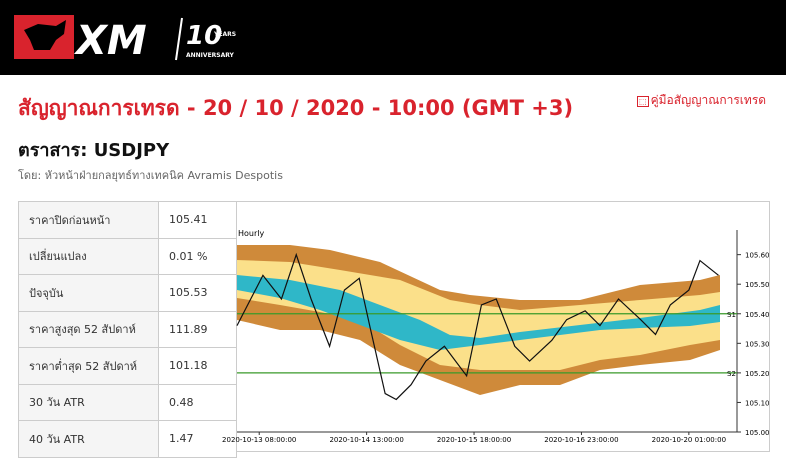  What do you see at coordinates (478, 312) in the screenshot?
I see `band-middle` at bounding box center [478, 312].